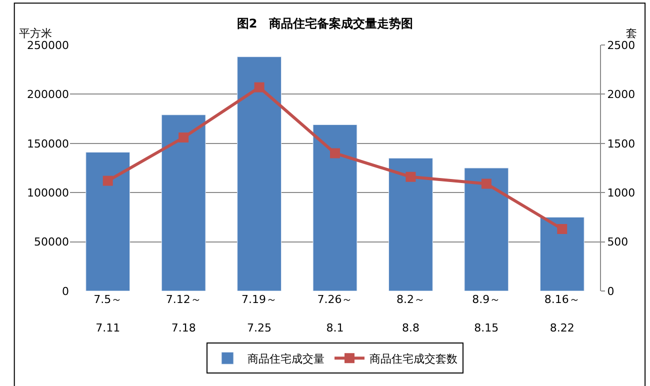 Image resolution: width=650 pixels, height=386 pixels. Describe the element at coordinates (184, 314) in the screenshot. I see `category-label: 7.12～ 7.18` at that location.